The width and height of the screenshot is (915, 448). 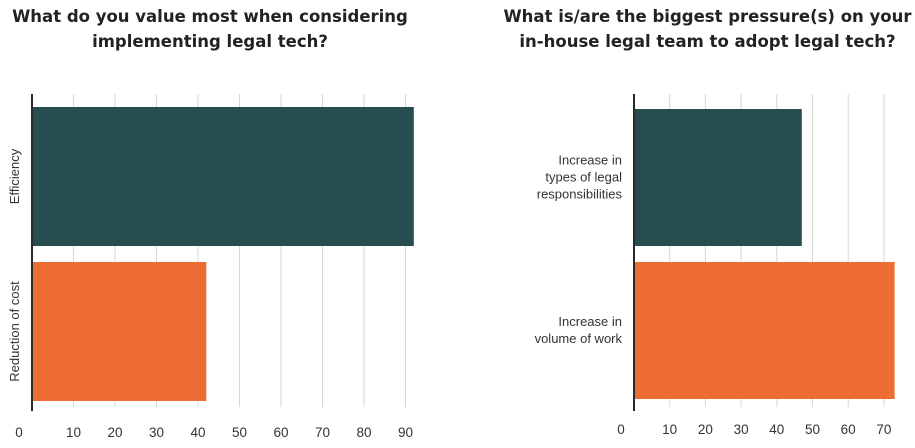 What do you see at coordinates (579, 338) in the screenshot?
I see `category-label-line: volume of work` at bounding box center [579, 338].